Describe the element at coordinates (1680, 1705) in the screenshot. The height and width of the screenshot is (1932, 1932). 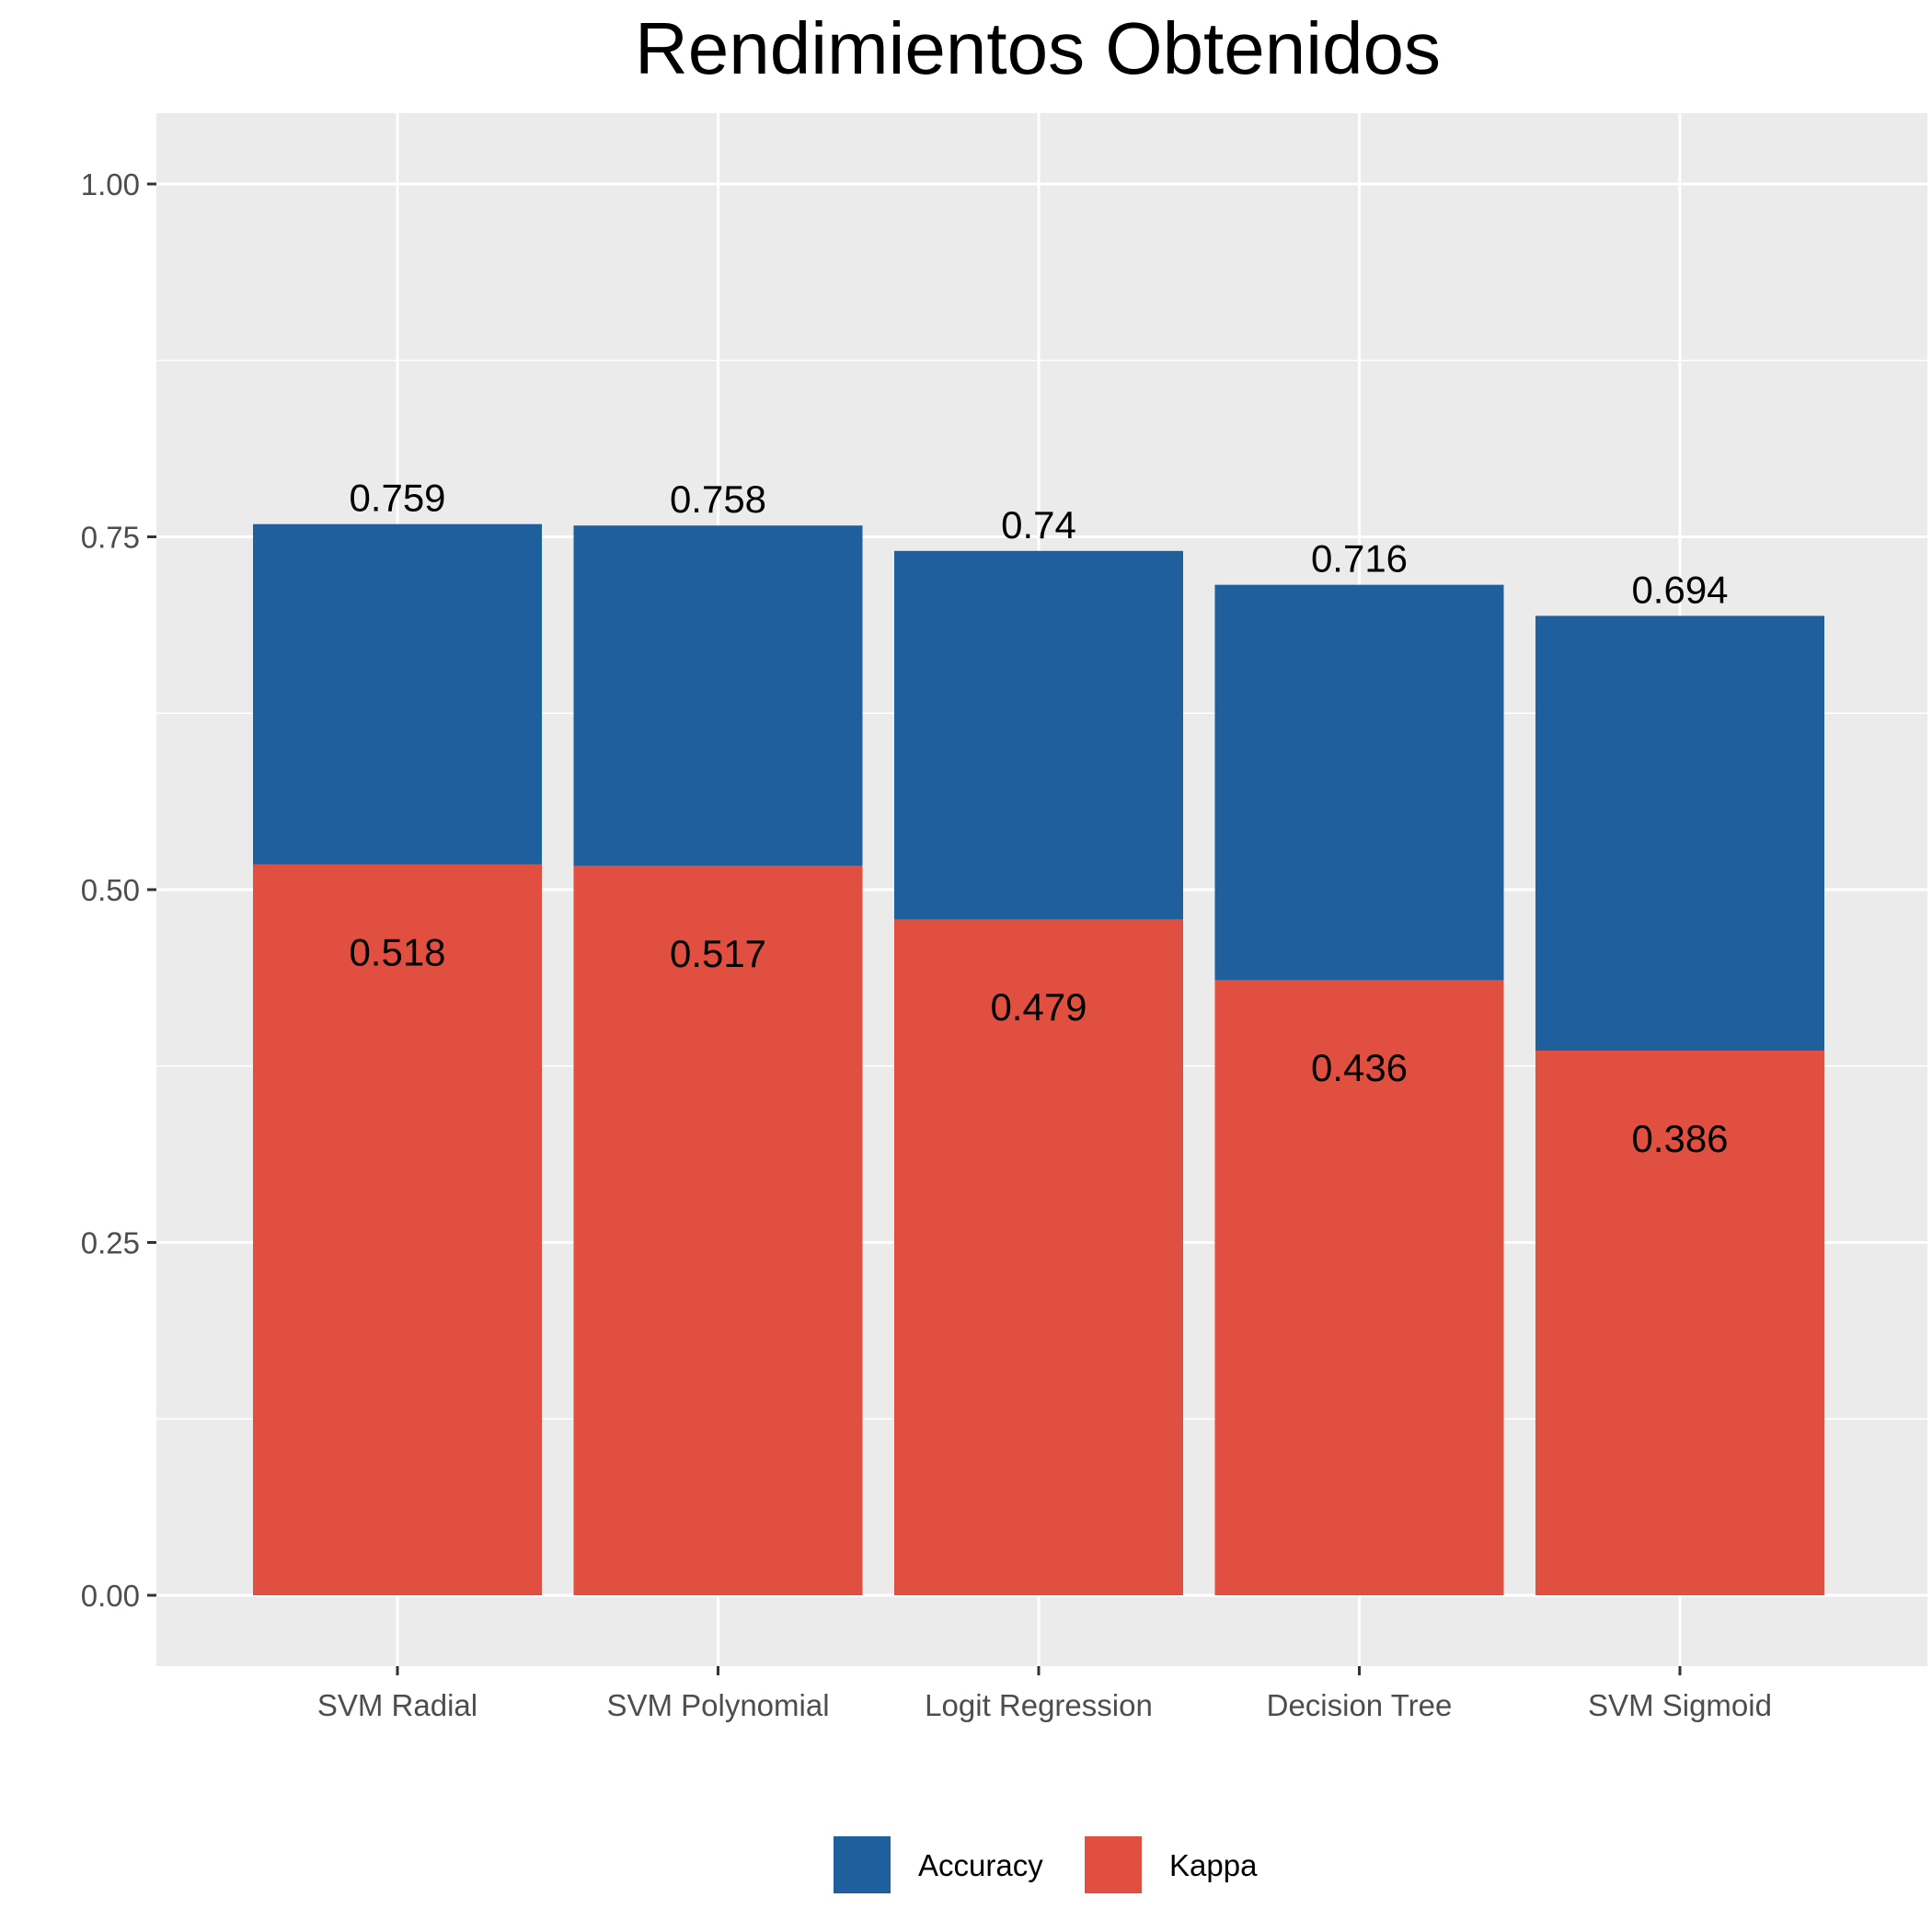
I see `x-tick-label: SVM Sigmoid` at that location.